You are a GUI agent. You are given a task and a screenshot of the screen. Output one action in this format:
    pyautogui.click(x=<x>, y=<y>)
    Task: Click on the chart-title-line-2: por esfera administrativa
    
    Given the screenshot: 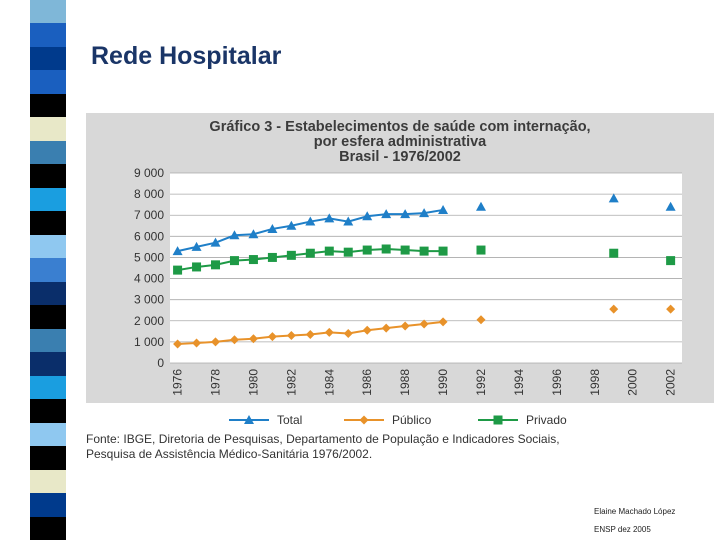 What is the action you would take?
    pyautogui.click(x=400, y=142)
    